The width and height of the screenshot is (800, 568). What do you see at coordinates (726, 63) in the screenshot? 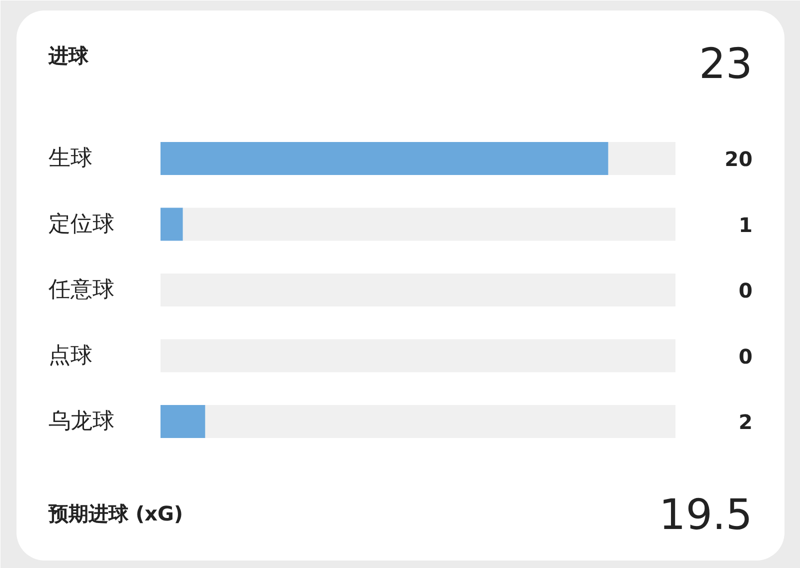
I see `text: 23` at bounding box center [726, 63].